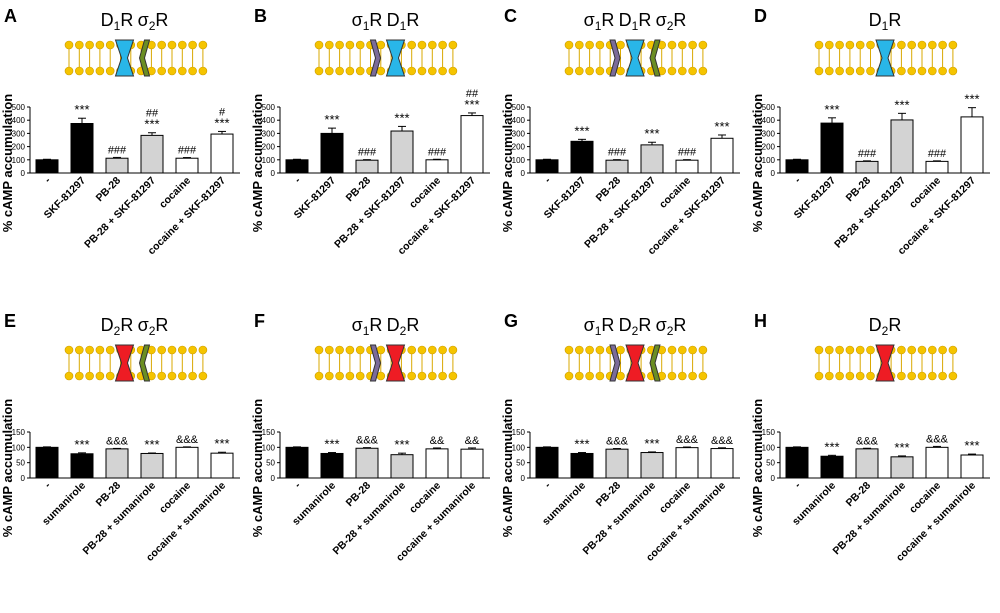  What do you see at coordinates (269, 447) in the screenshot?
I see `y-tick-label: 100` at bounding box center [269, 447].